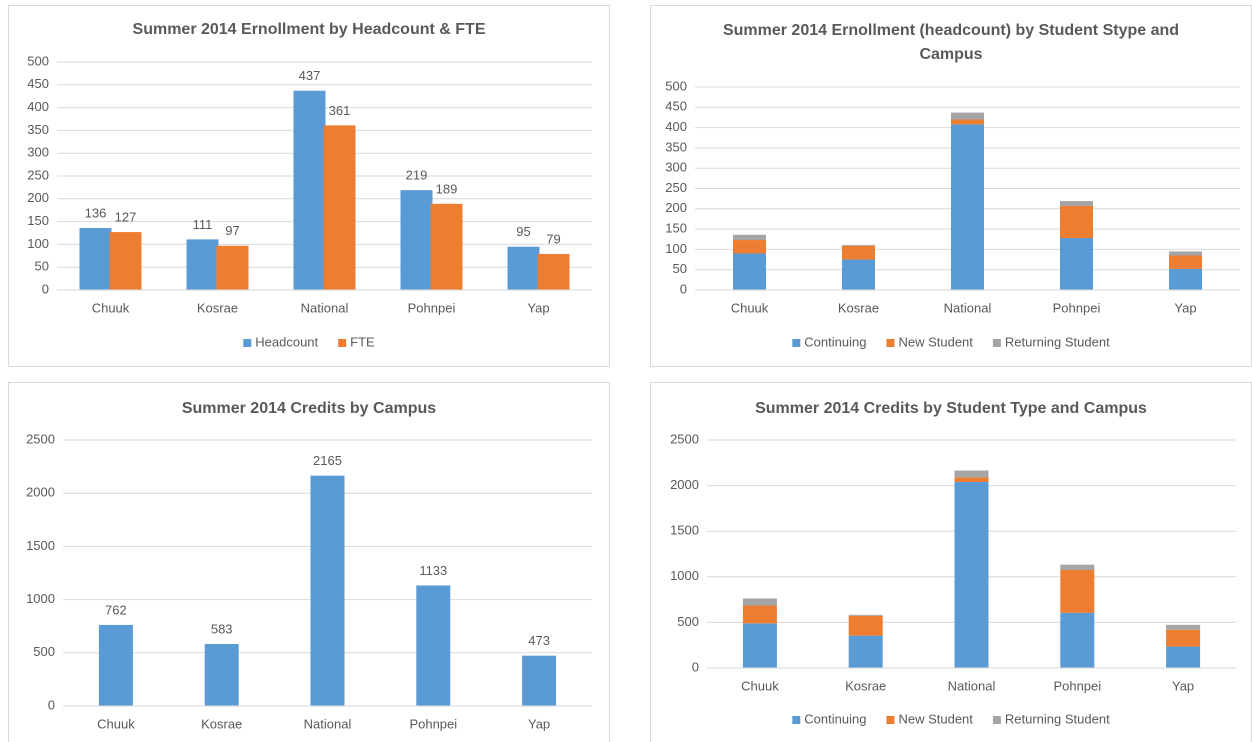 The image size is (1252, 742). What do you see at coordinates (222, 628) in the screenshot?
I see `data-label: 583` at bounding box center [222, 628].